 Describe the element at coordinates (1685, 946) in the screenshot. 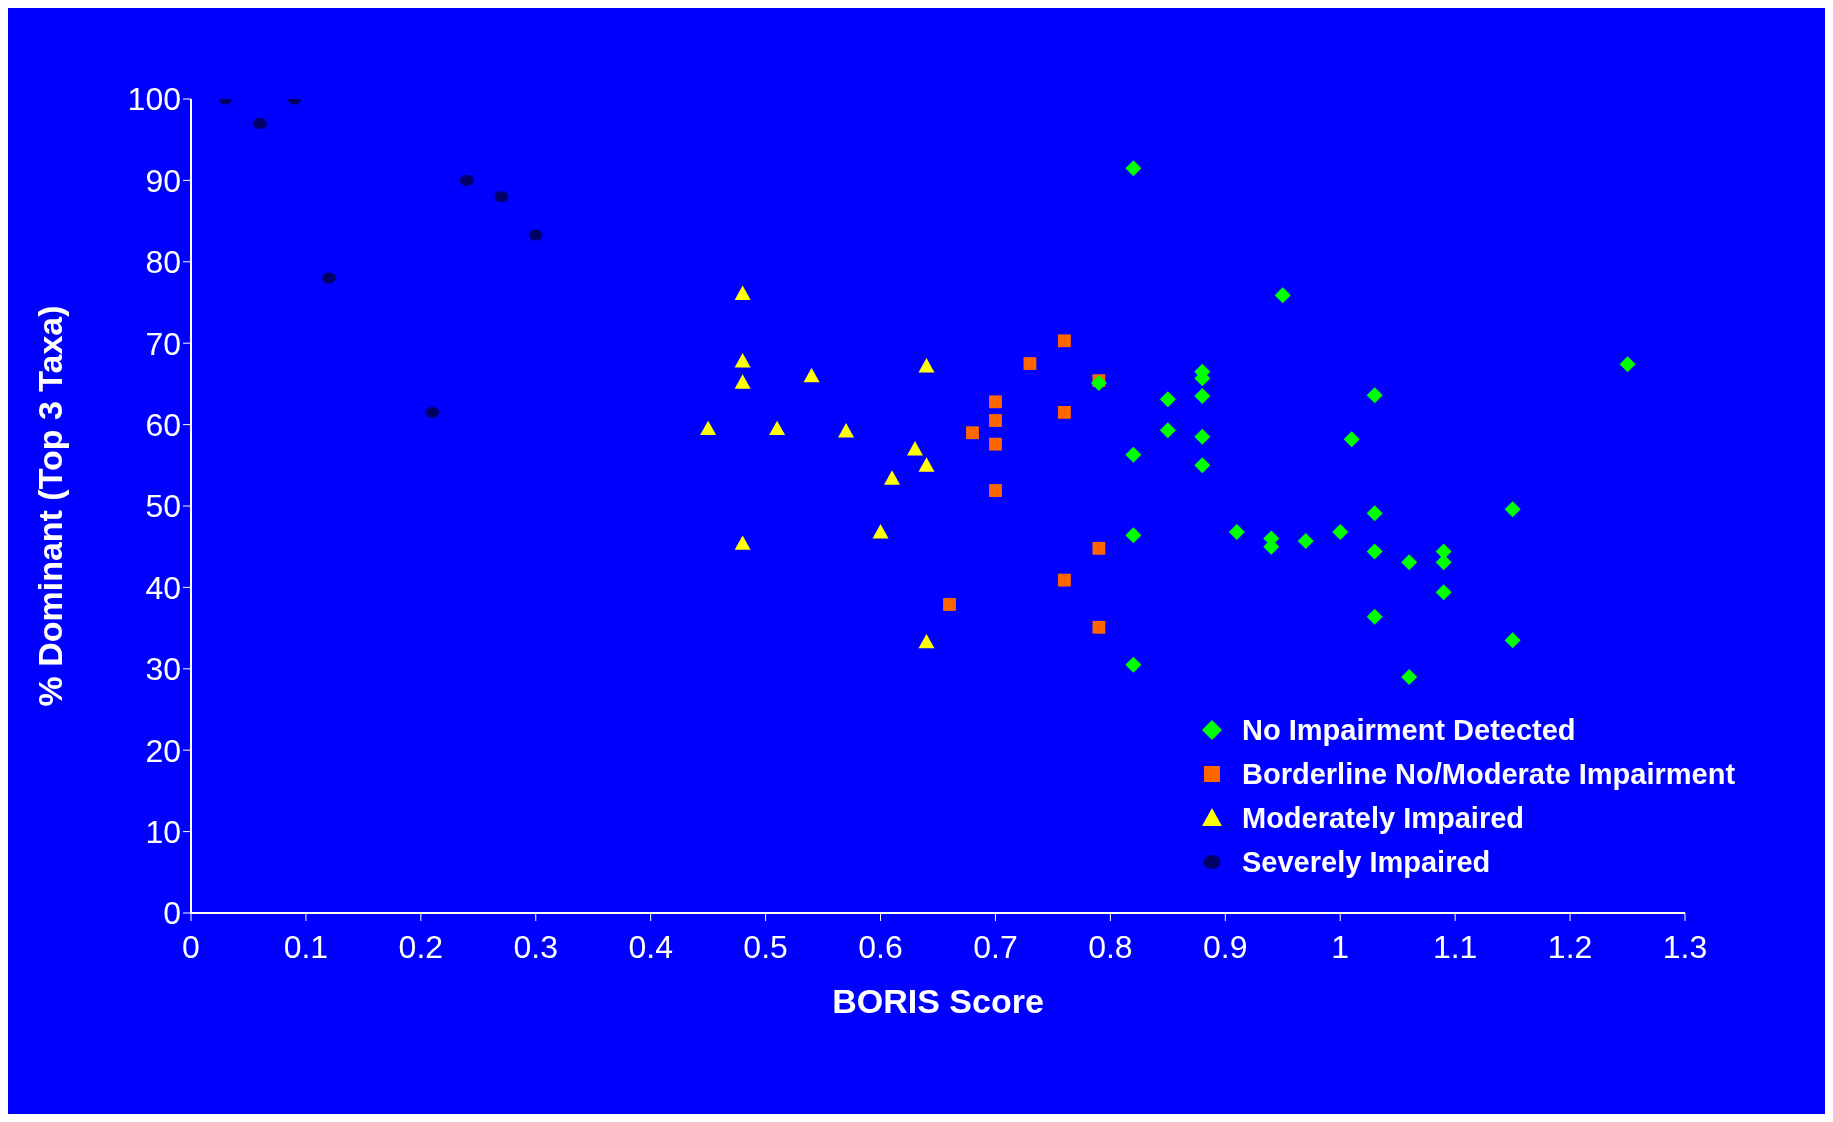

I see `x-tick-label: 1.3` at that location.